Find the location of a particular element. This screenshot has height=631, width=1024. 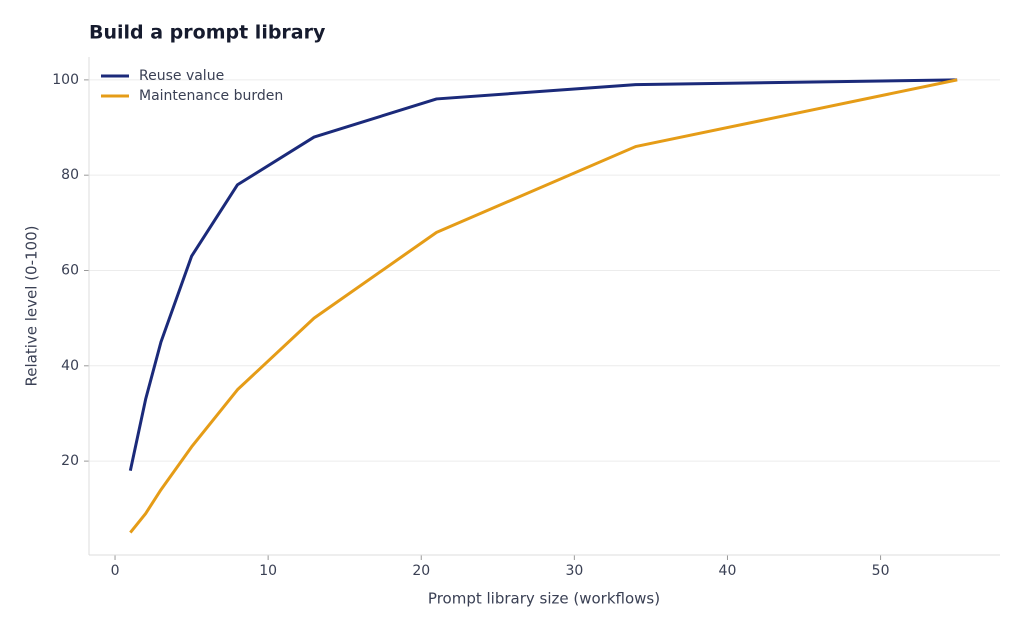

y-tick-label: 100 is located at coordinates (65, 80).